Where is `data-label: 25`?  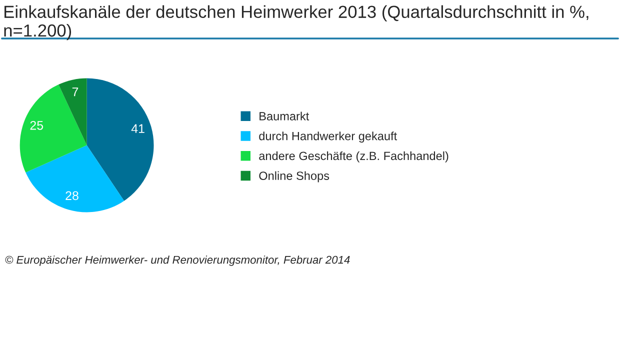 data-label: 25 is located at coordinates (37, 125).